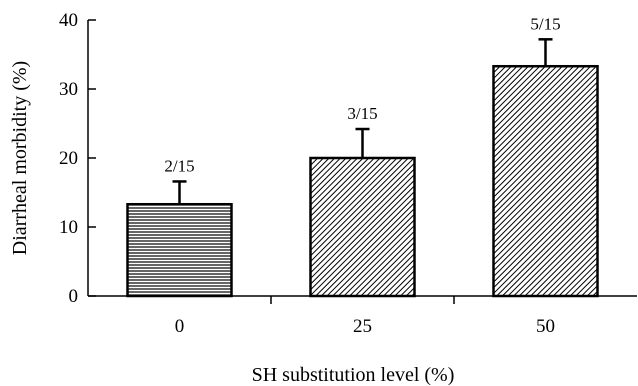  Describe the element at coordinates (20, 158) in the screenshot. I see `y-axis-title: Diarrheal morbidity (%)` at that location.